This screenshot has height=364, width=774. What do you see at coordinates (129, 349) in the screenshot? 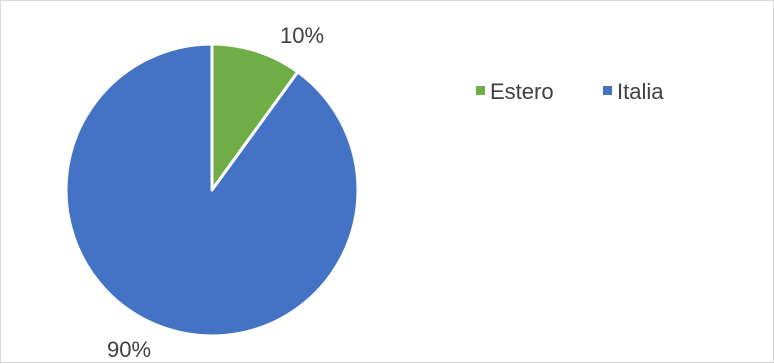
I see `data-label-italia: 90%` at bounding box center [129, 349].